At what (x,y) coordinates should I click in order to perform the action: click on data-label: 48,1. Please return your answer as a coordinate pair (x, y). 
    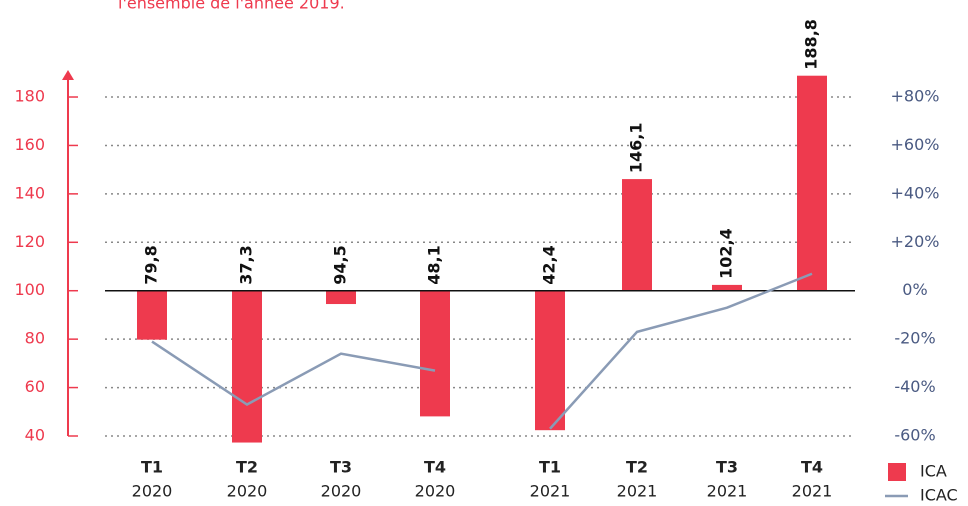
    Looking at the image, I should click on (434, 264).